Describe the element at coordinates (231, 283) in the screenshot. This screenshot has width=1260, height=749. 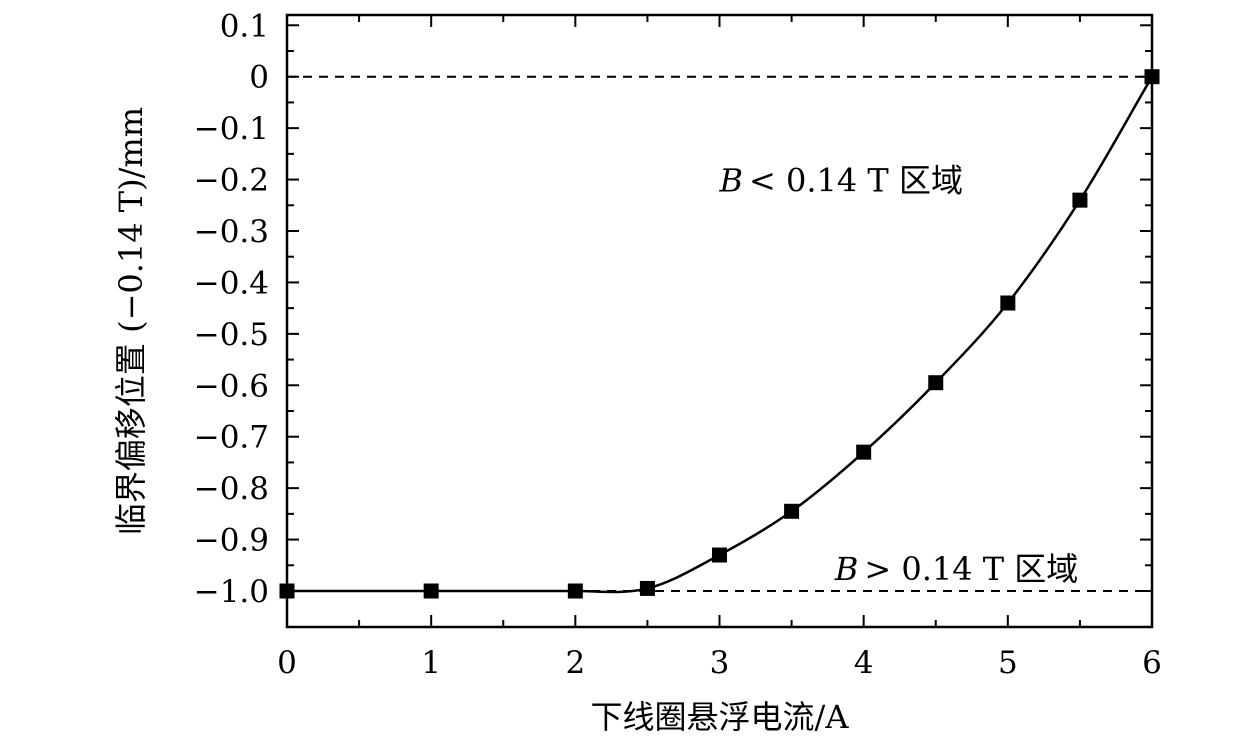
I see `y-tick-label: −0.4` at that location.